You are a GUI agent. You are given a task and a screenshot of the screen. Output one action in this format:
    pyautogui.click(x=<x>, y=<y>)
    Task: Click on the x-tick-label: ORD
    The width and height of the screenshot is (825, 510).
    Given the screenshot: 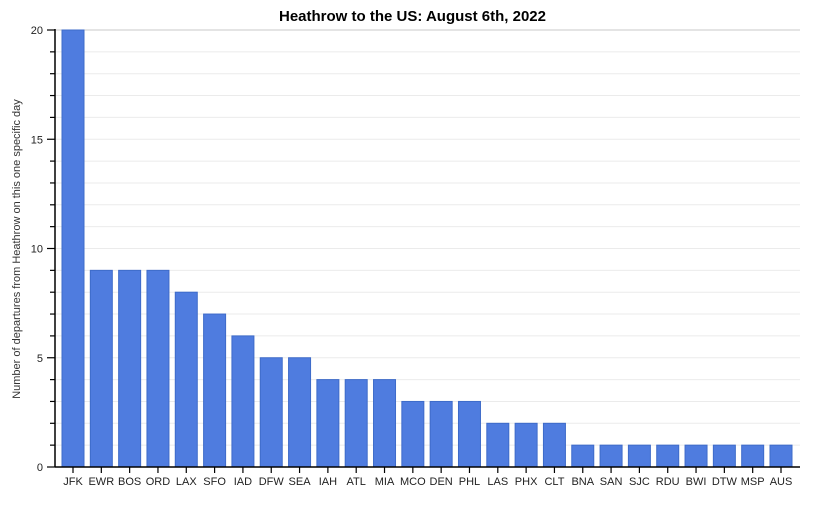 What is the action you would take?
    pyautogui.click(x=158, y=482)
    